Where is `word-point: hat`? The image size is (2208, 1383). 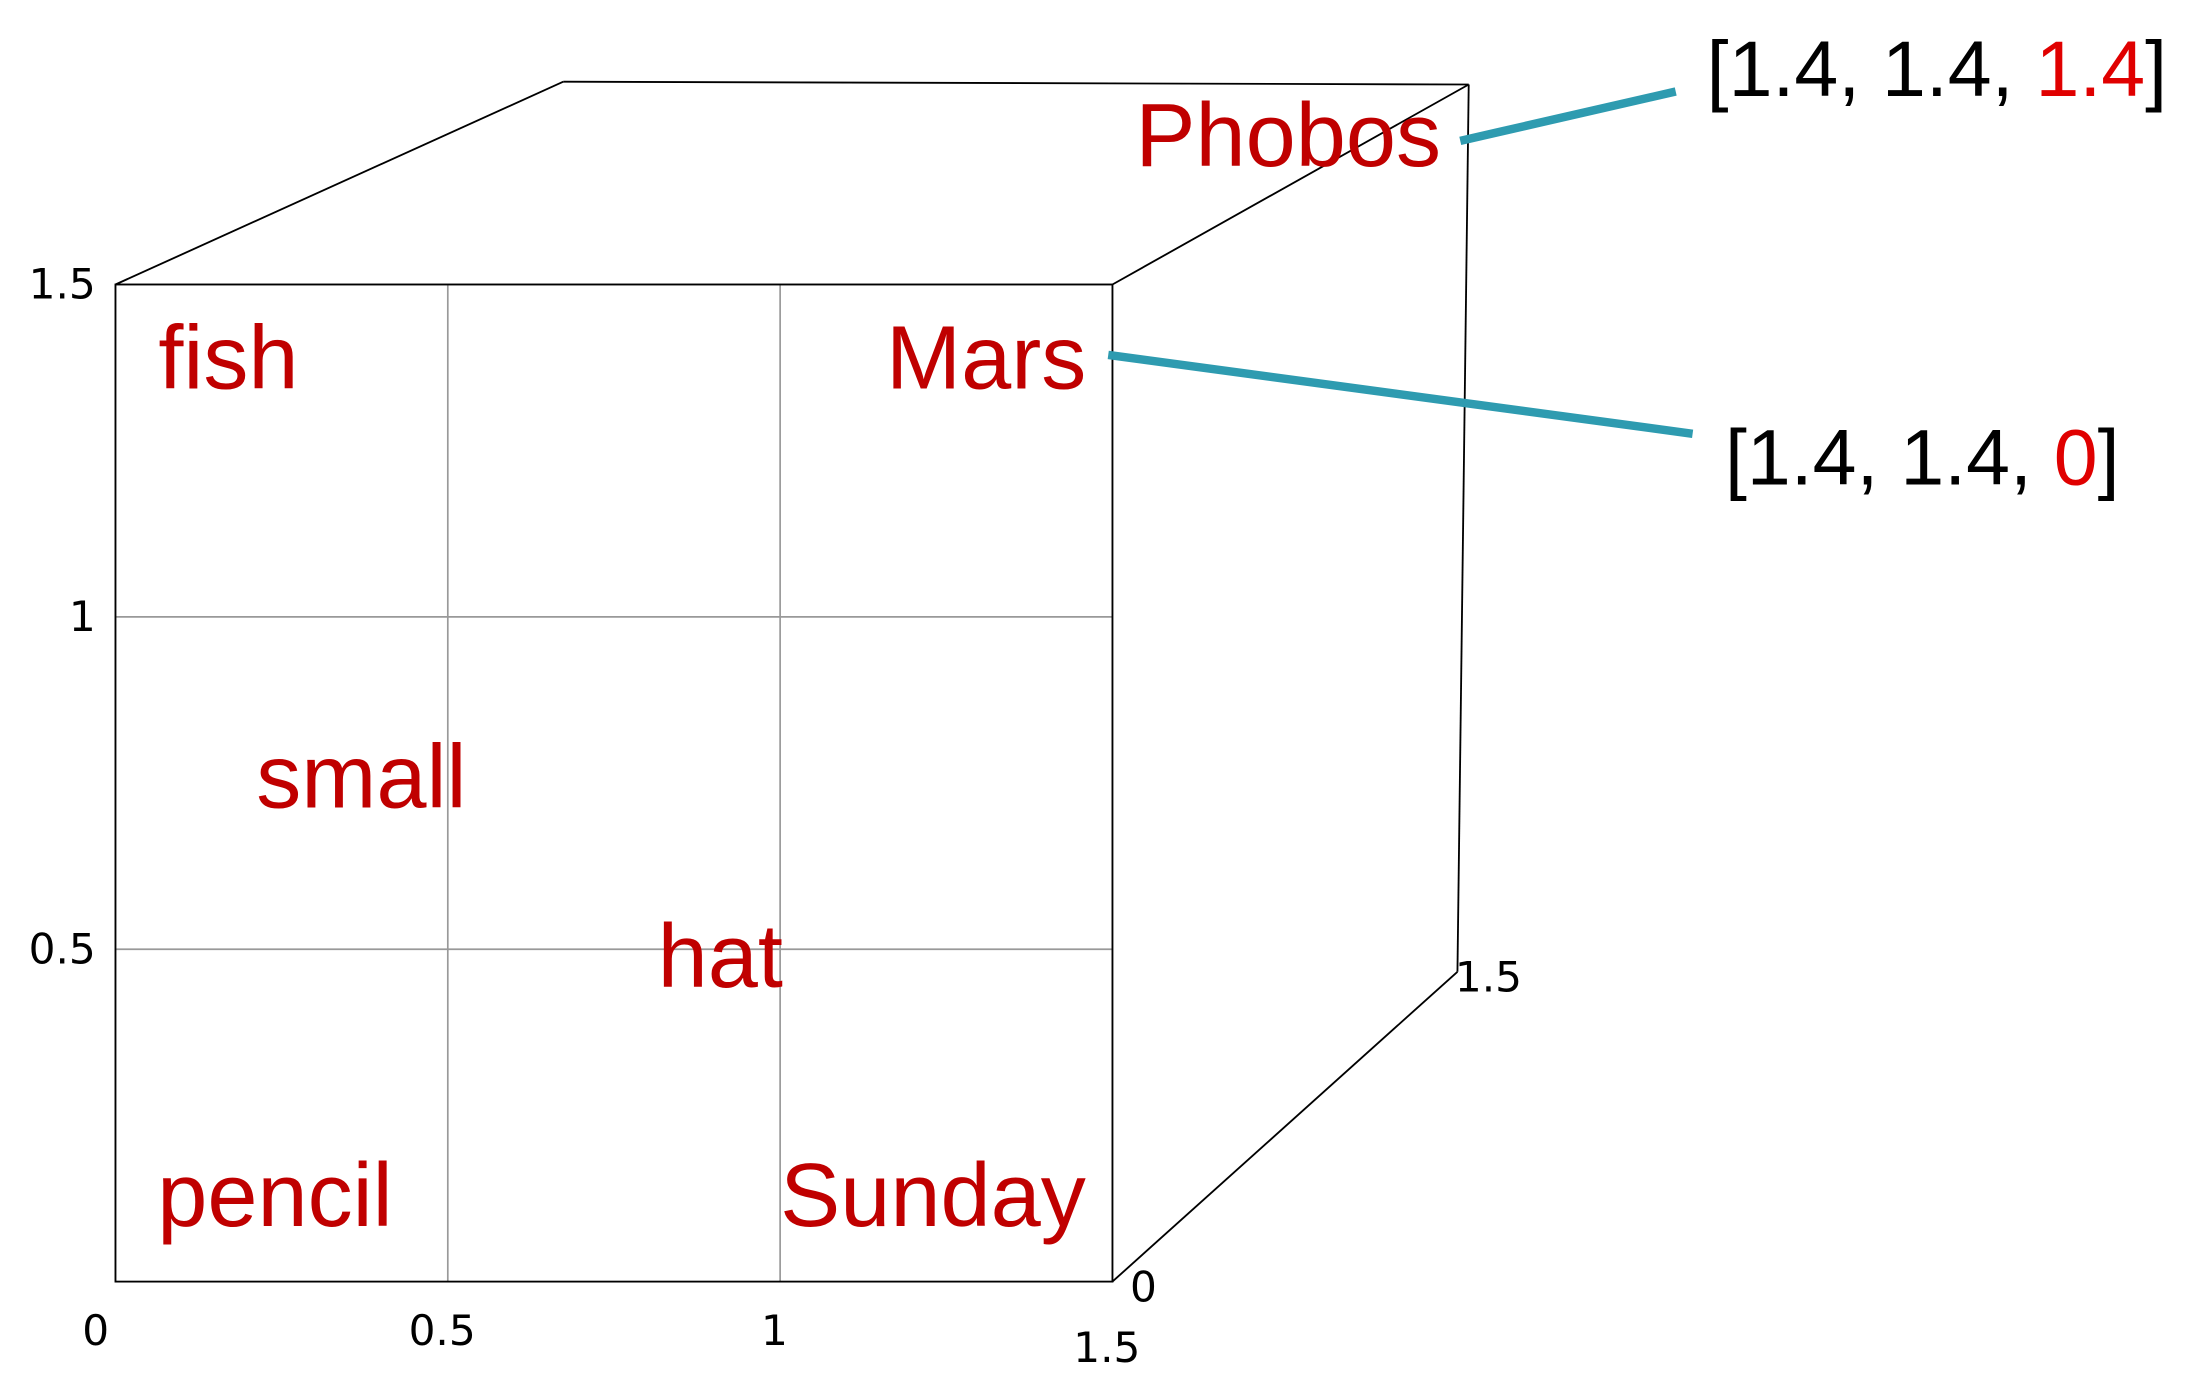 word-point: hat is located at coordinates (720, 956).